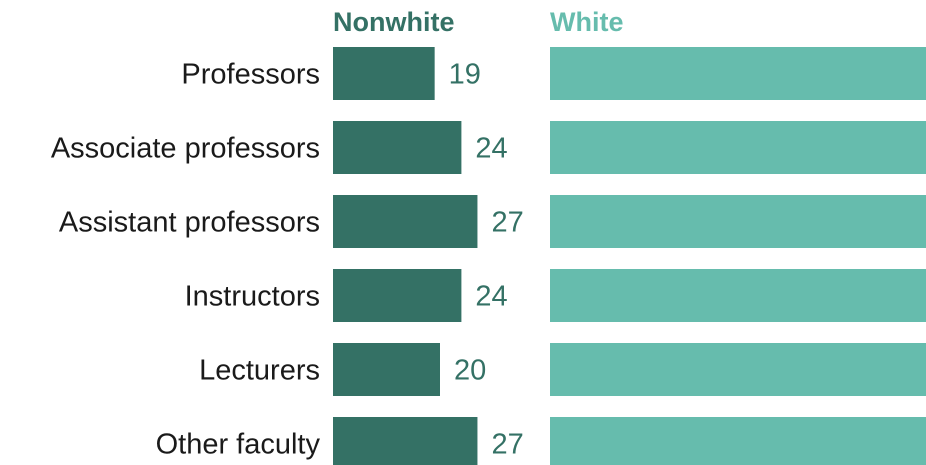 Image resolution: width=926 pixels, height=465 pixels. Describe the element at coordinates (738, 295) in the screenshot. I see `bar-white-instructors` at that location.